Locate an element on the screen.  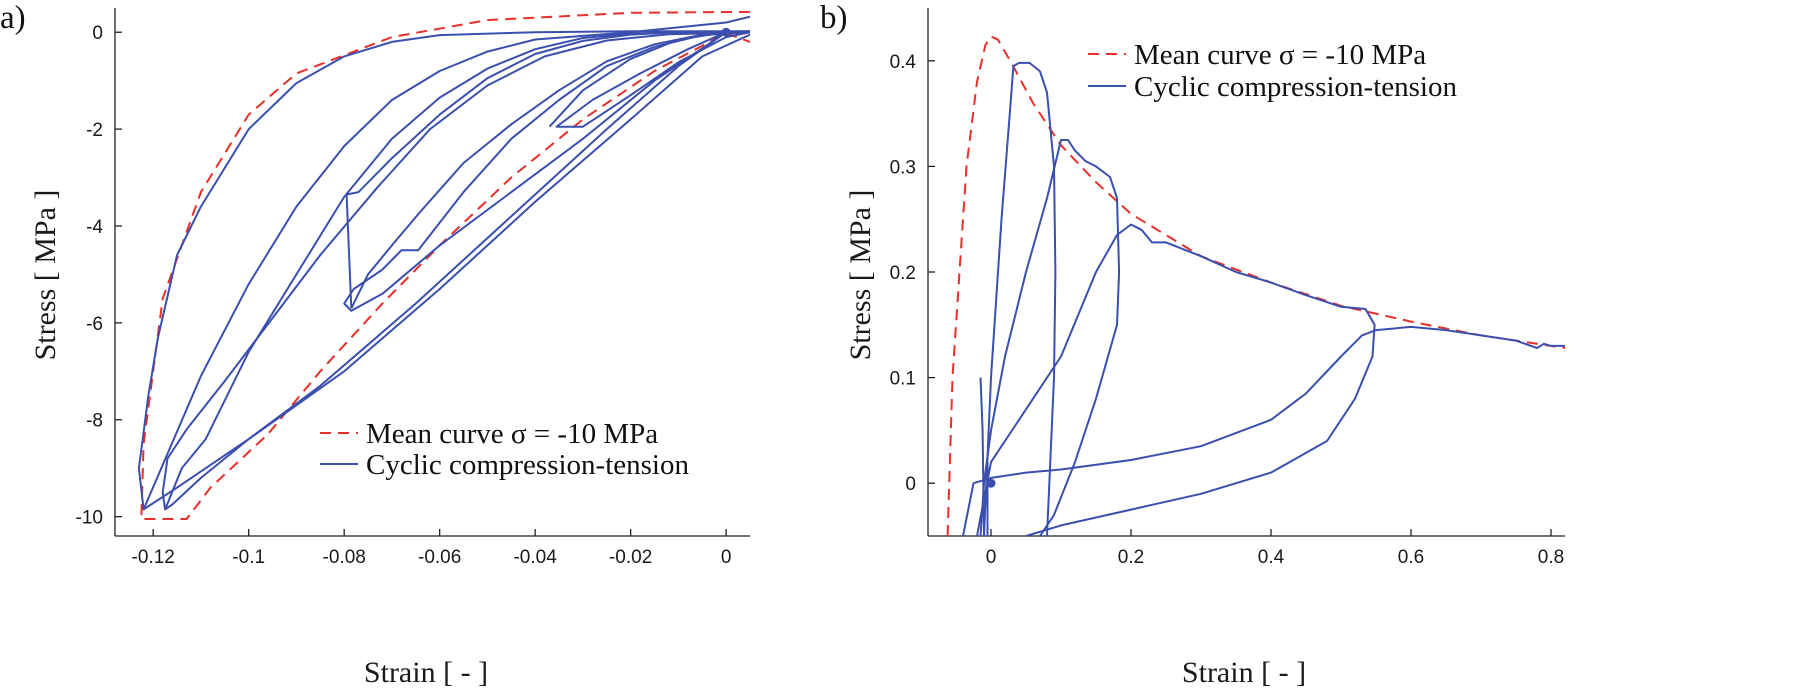
y-tick-label: -2 is located at coordinates (94, 130).